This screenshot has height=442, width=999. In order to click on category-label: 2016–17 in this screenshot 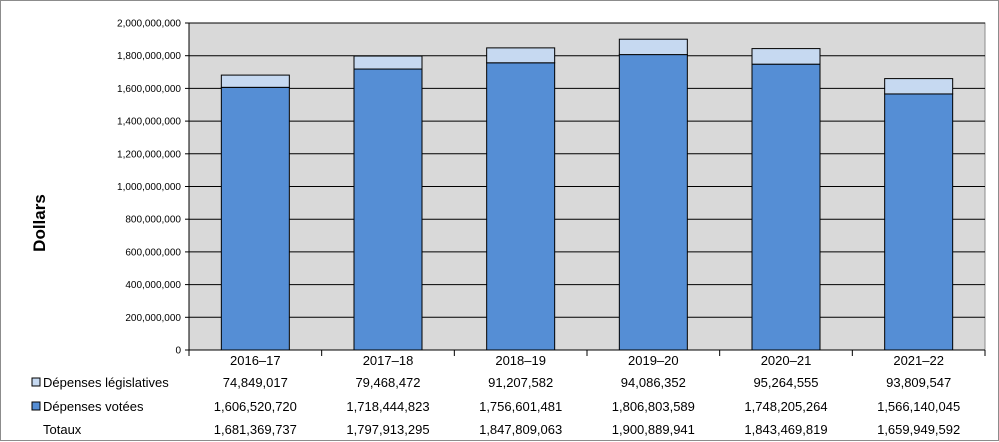, I will do `click(255, 360)`.